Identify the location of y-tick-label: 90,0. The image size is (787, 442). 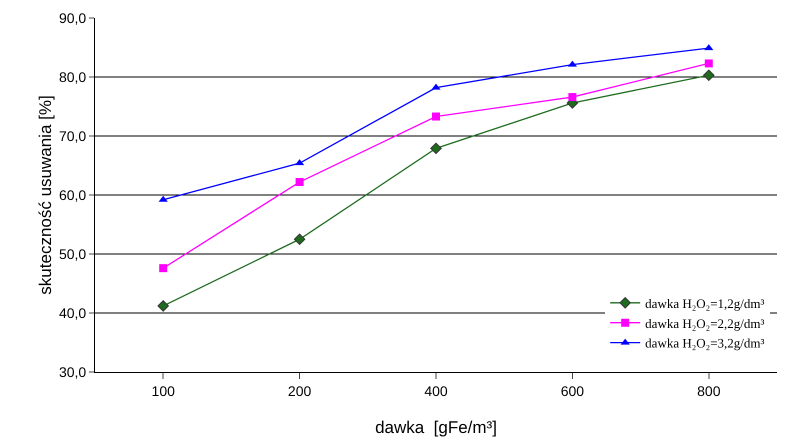
(72, 18).